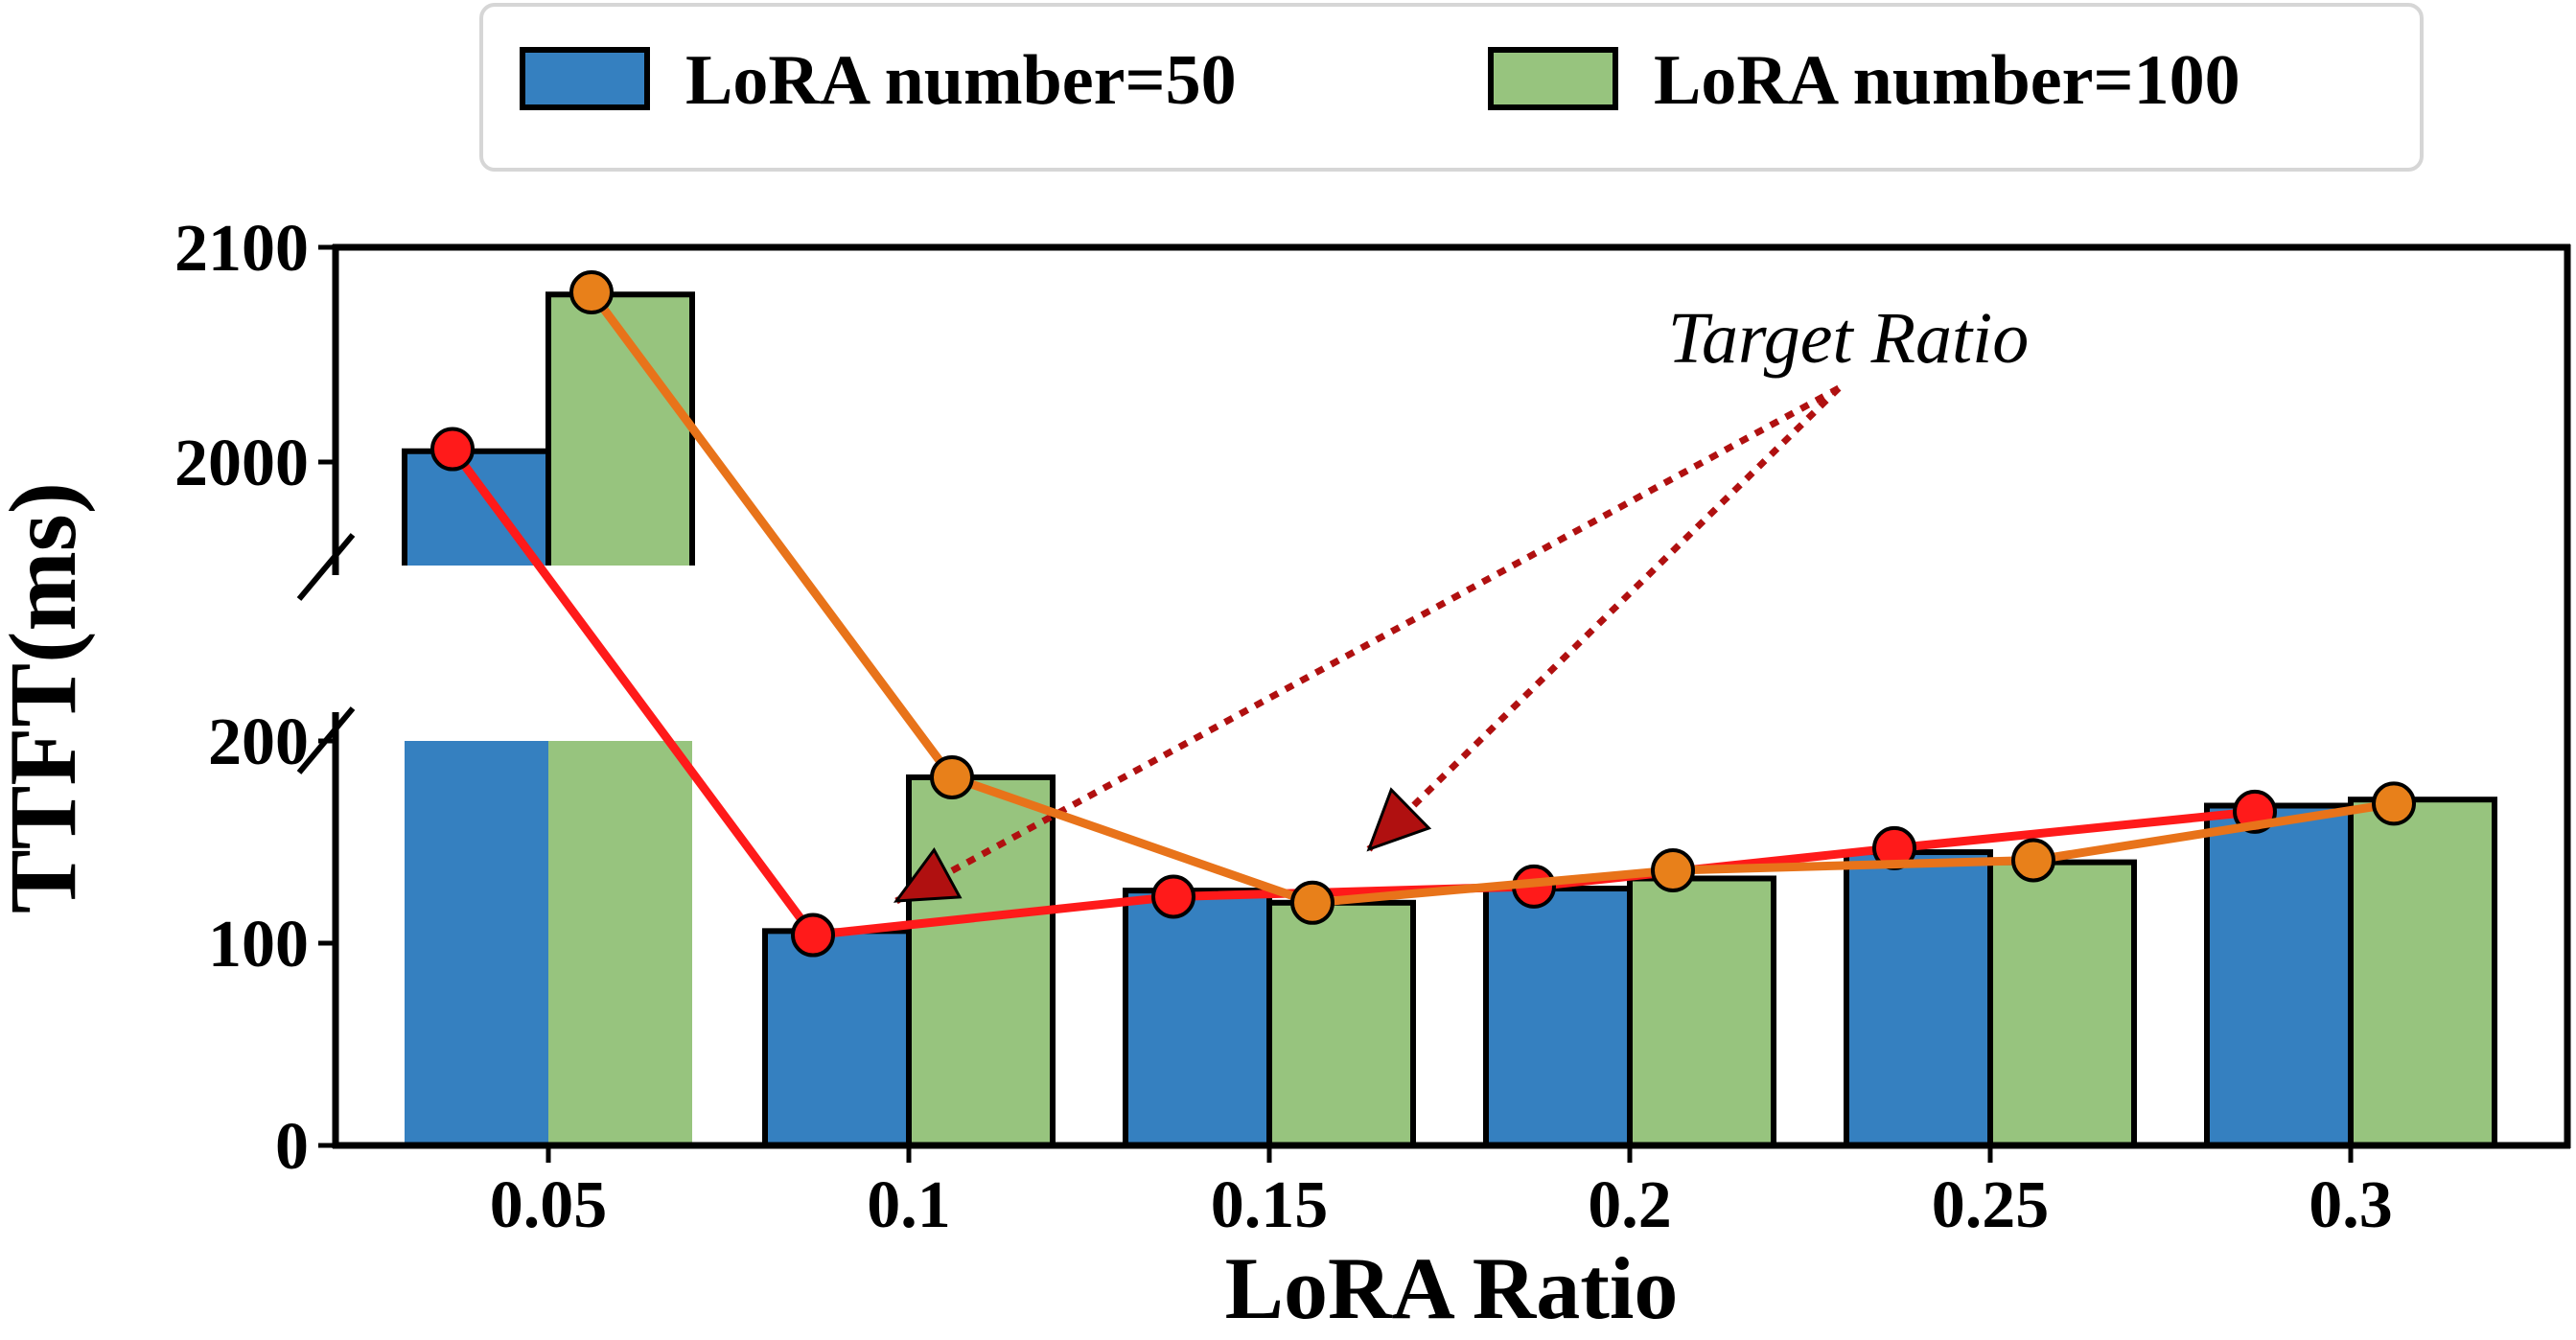 The image size is (2576, 1340). Describe the element at coordinates (453, 449) in the screenshot. I see `marker-0-0.05` at that location.